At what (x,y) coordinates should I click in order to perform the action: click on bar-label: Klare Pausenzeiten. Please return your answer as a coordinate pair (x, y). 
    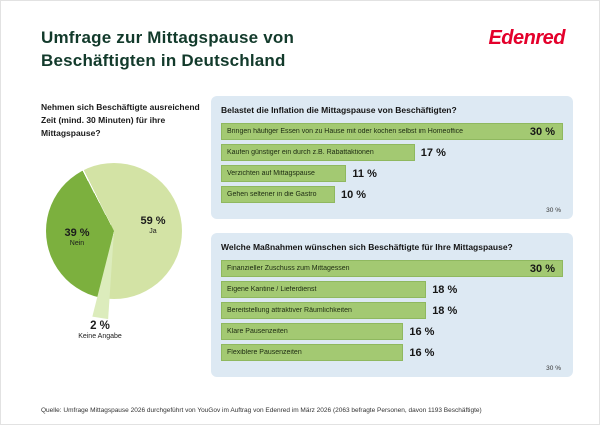
    Looking at the image, I should click on (257, 331).